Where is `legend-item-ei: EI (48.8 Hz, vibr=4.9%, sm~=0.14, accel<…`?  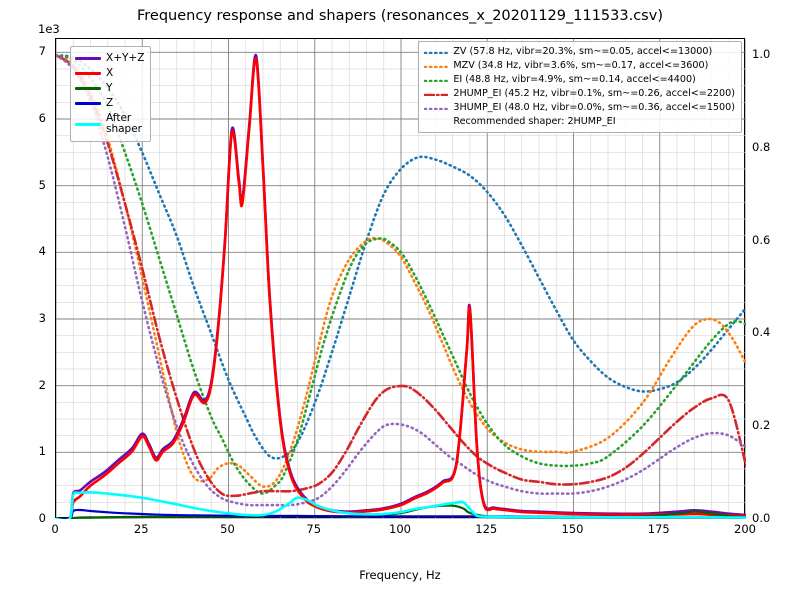
legend-item-ei: EI (48.8 Hz, vibr=4.9%, sm~=0.14, accel<… is located at coordinates (579, 80).